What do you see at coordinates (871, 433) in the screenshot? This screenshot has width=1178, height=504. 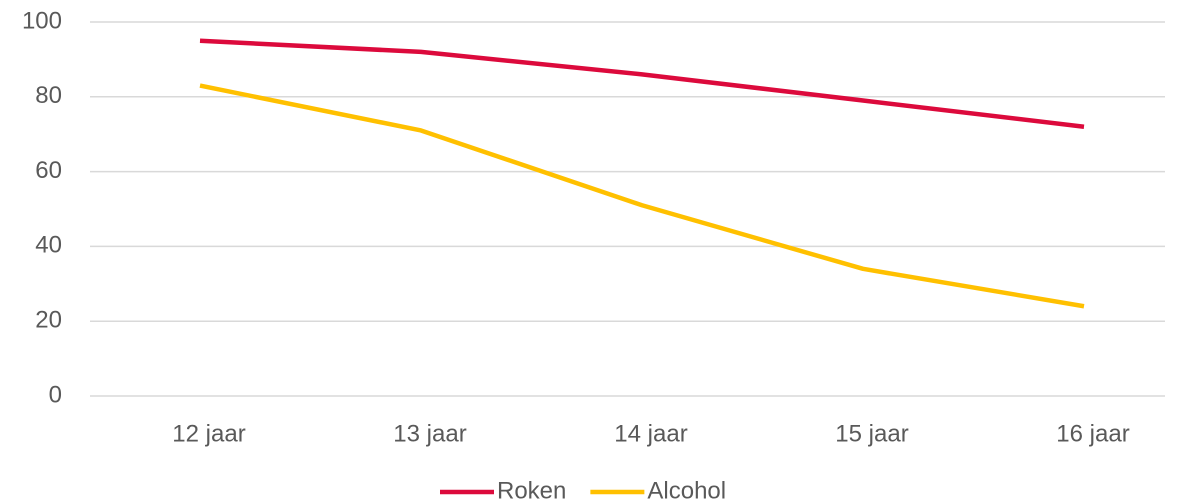 I see `x-tick-label: 15 jaar` at bounding box center [871, 433].